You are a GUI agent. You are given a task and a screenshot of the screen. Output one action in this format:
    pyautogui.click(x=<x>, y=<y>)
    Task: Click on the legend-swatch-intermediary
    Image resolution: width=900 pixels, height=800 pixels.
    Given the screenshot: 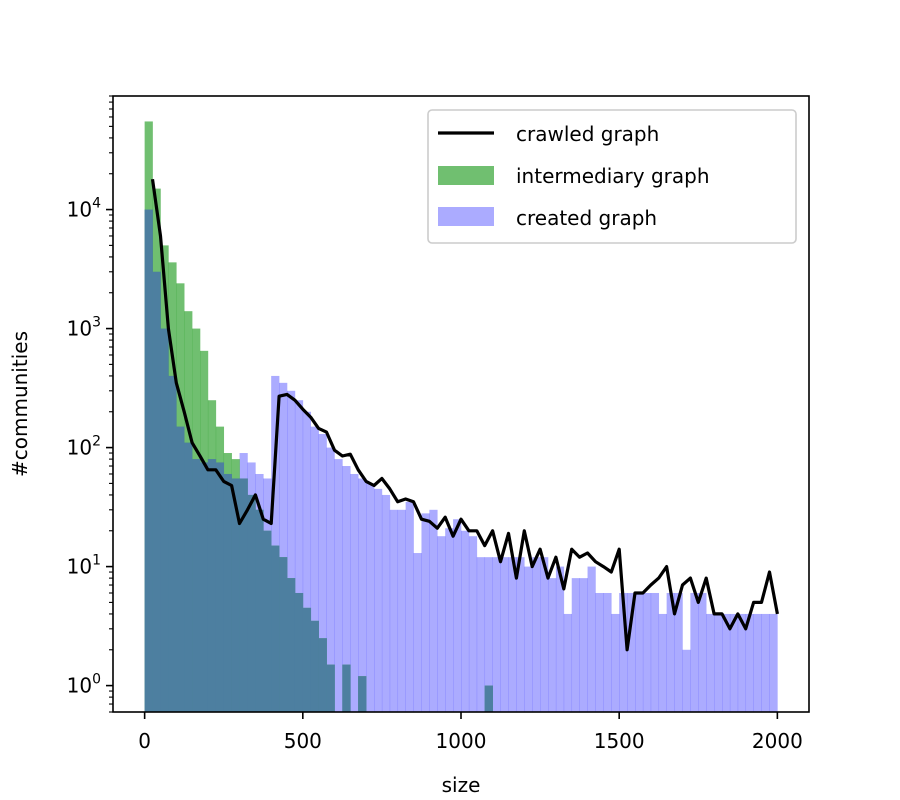 What is the action you would take?
    pyautogui.click(x=466, y=175)
    